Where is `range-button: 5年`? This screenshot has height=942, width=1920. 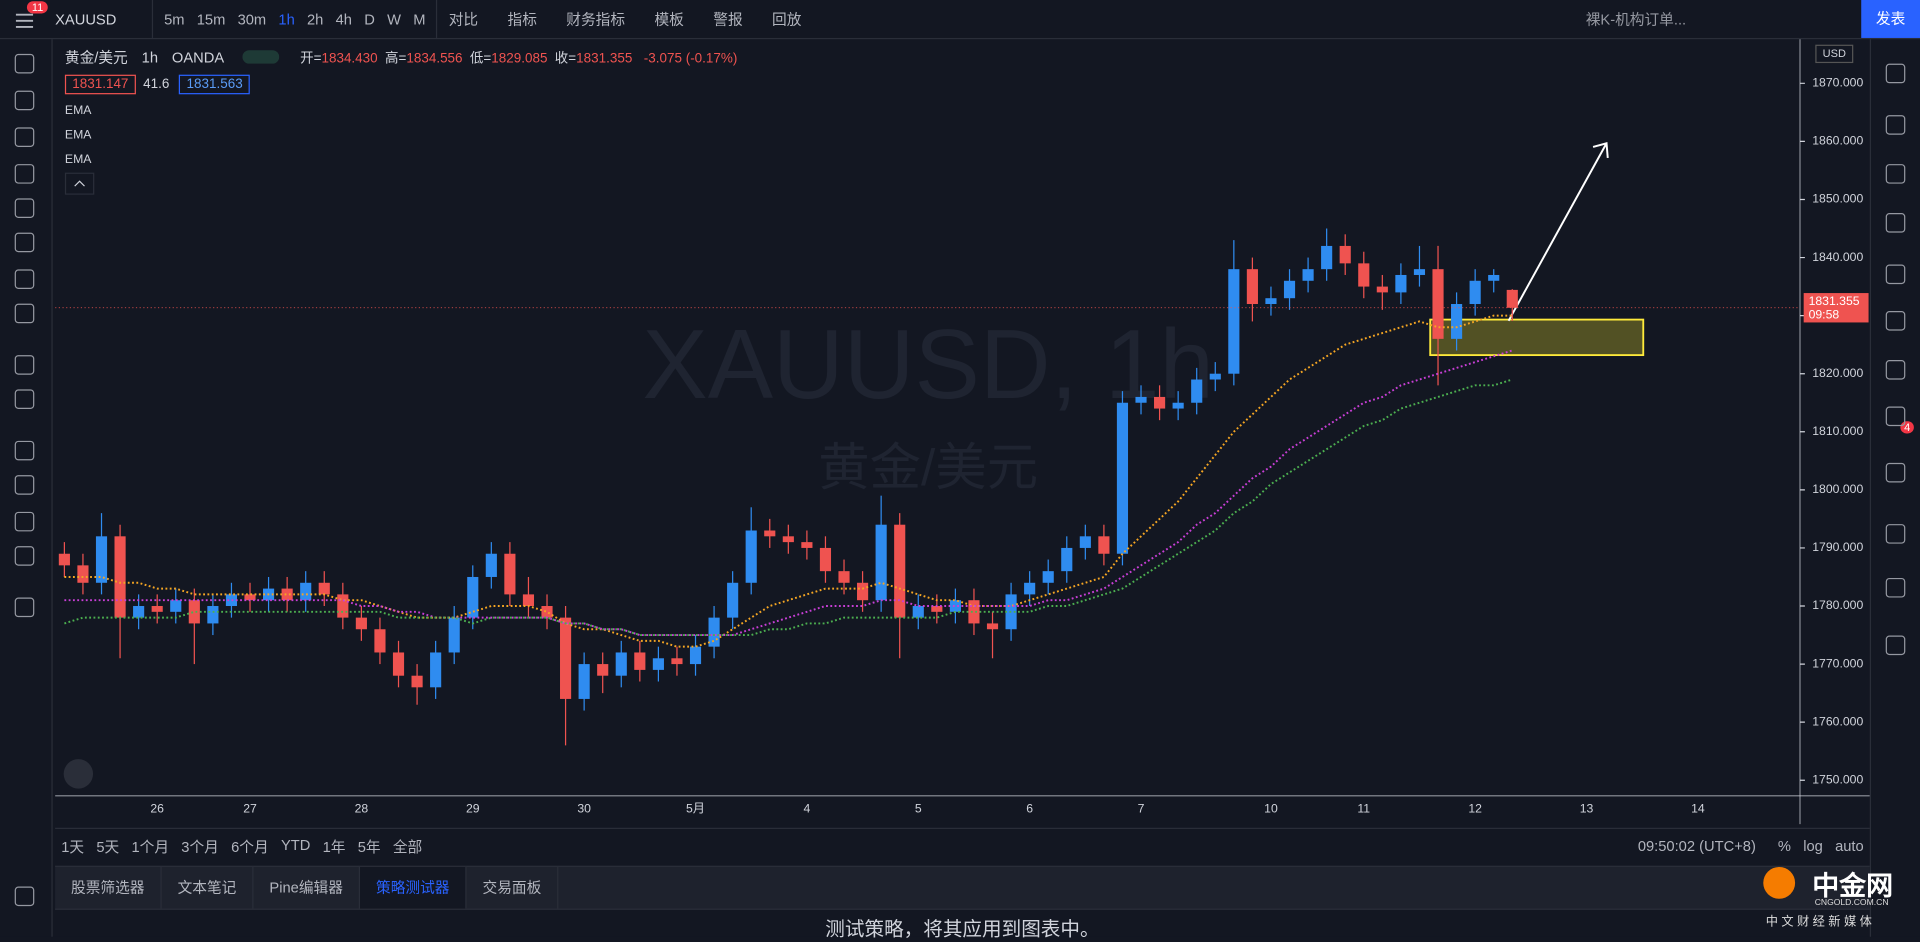 range-button: 5年 is located at coordinates (369, 847).